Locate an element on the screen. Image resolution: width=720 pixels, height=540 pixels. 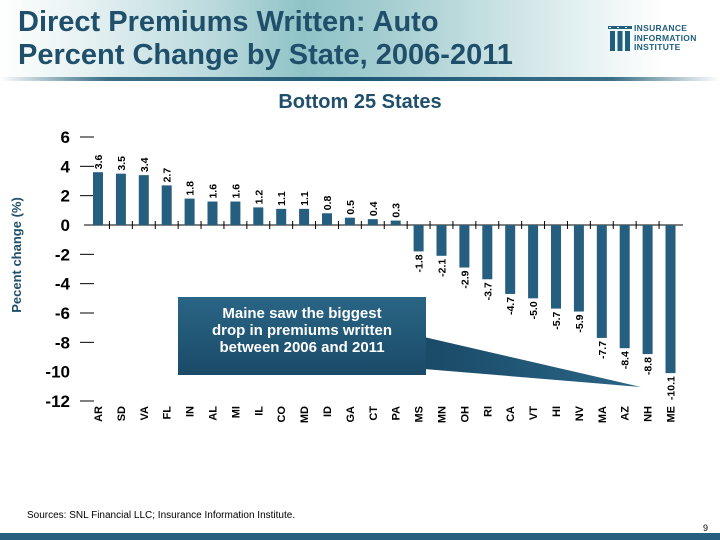
y-tick-label: -6 is located at coordinates (62, 313).